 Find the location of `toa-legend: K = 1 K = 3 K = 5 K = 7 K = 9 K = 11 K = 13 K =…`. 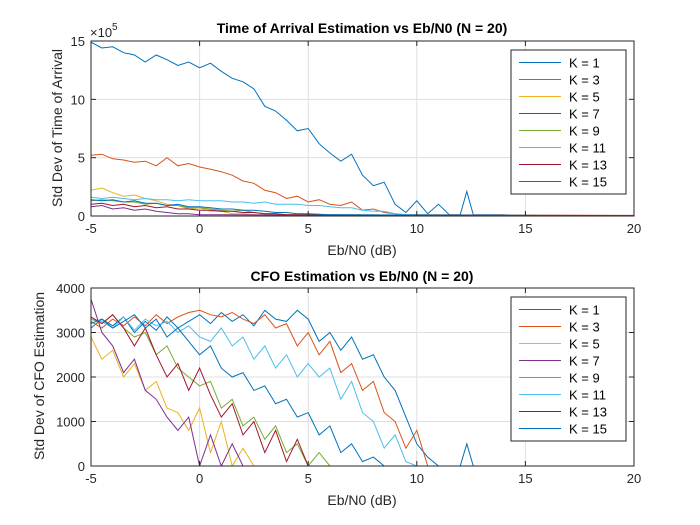

toa-legend: K = 1 K = 3 K = 5 K = 7 K = 9 K = 11 K = 13 K =… is located at coordinates (568, 122).